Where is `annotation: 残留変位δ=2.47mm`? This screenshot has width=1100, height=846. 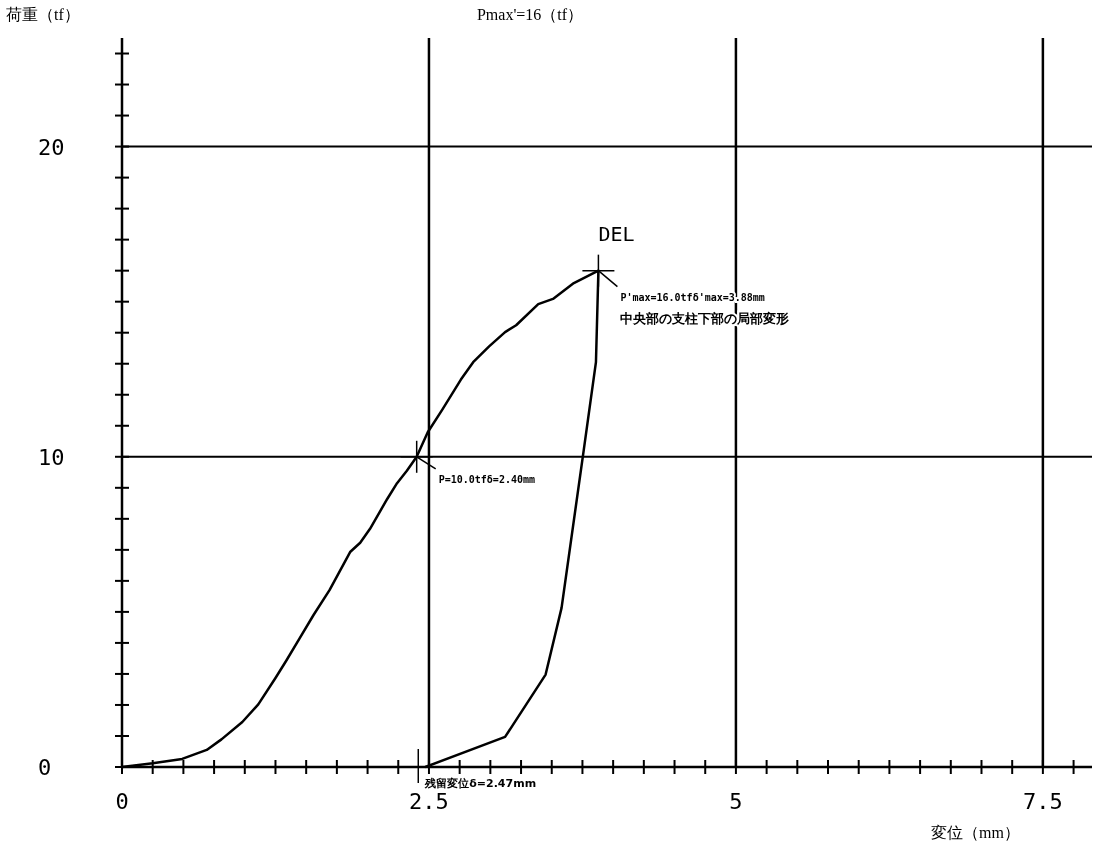 annotation: 残留変位δ=2.47mm is located at coordinates (480, 783).